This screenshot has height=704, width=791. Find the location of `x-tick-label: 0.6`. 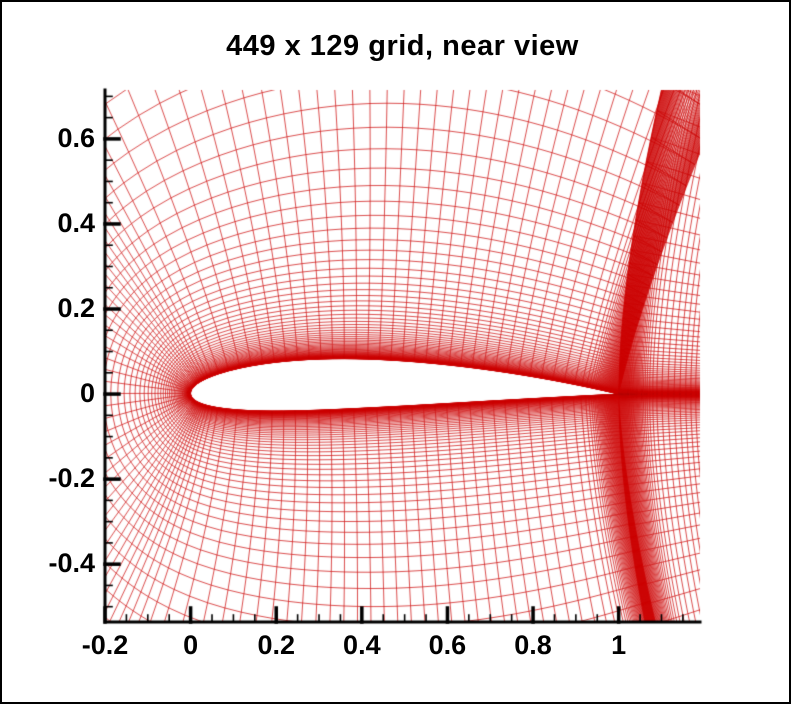

x-tick-label: 0.6 is located at coordinates (447, 645).